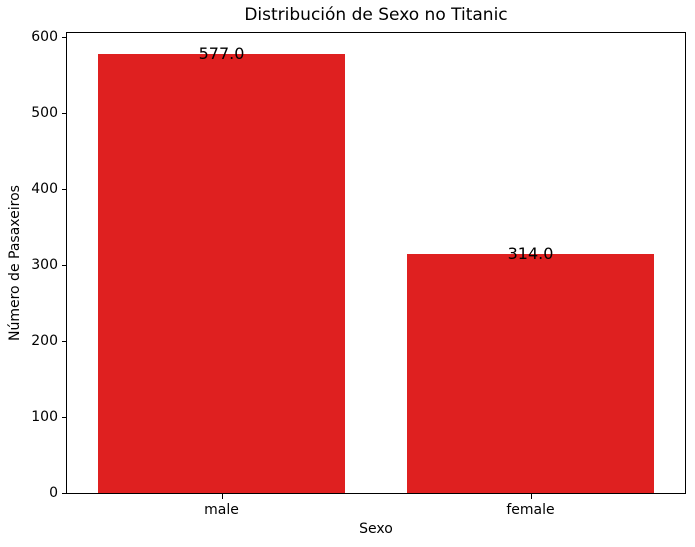 This screenshot has width=695, height=547. What do you see at coordinates (44, 340) in the screenshot?
I see `y-tick-label: 200` at bounding box center [44, 340].